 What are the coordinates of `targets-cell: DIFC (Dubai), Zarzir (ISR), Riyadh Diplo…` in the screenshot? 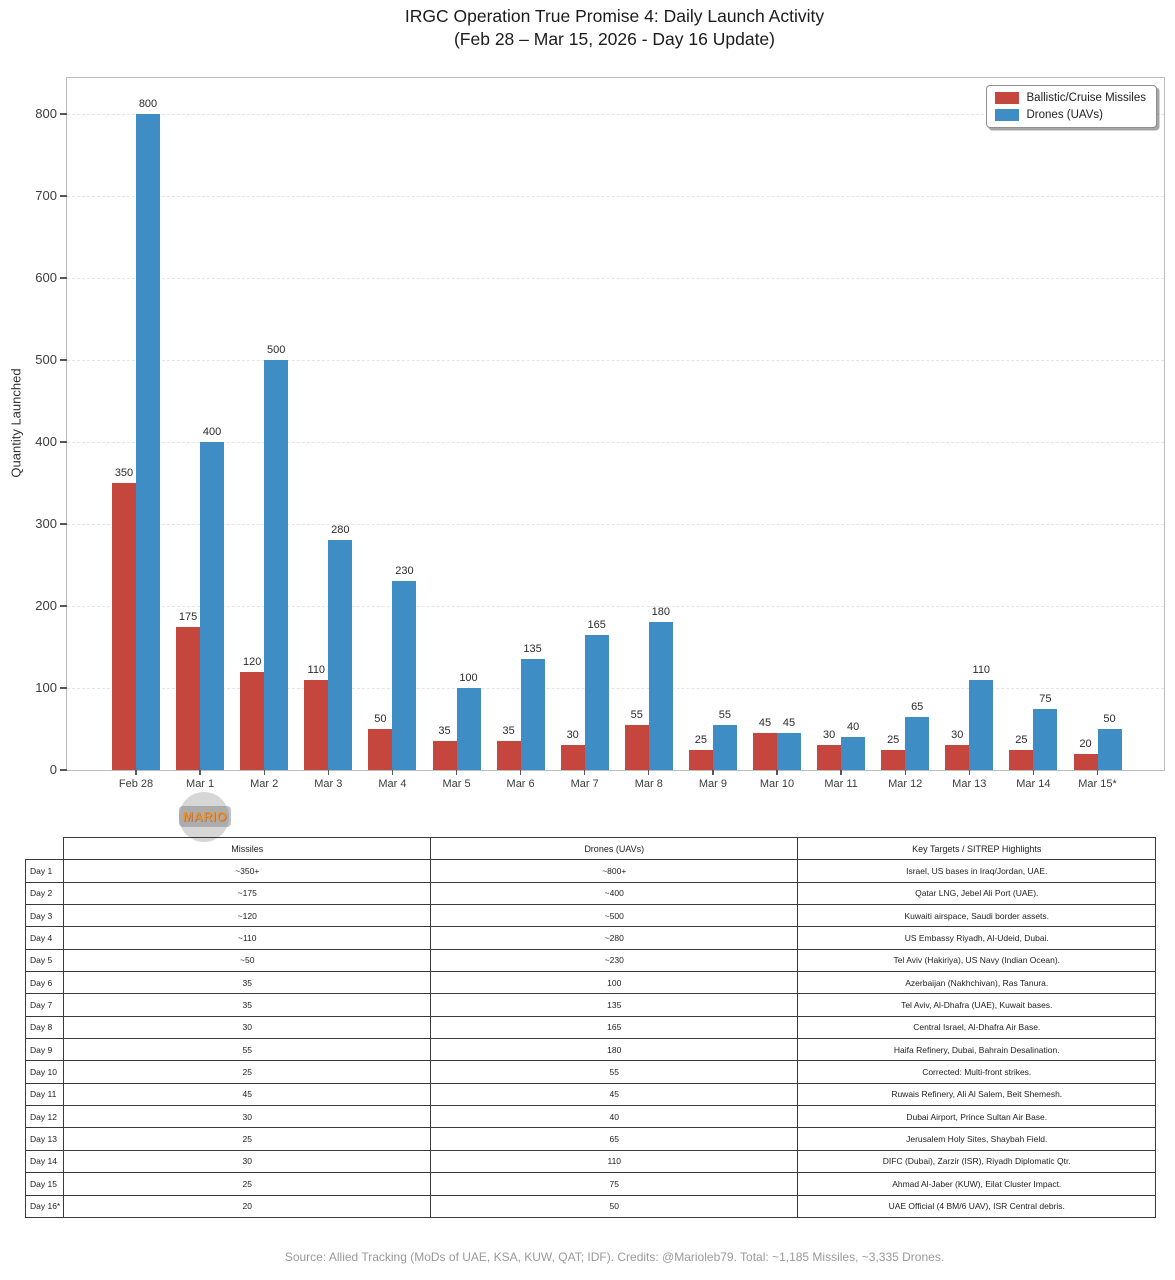 It's located at (977, 1161).